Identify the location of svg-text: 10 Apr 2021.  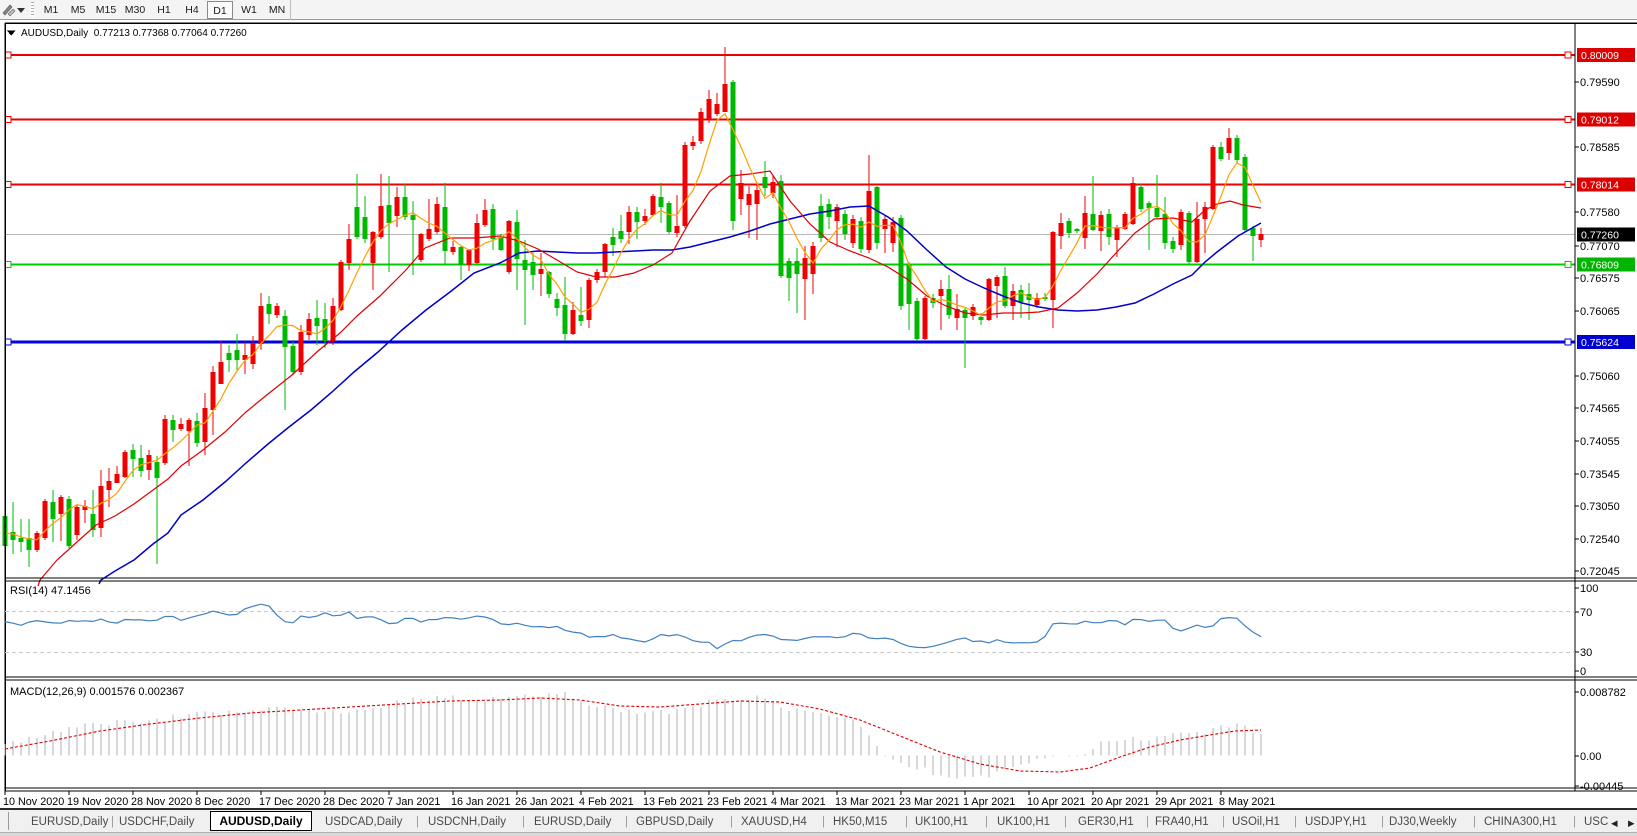
(1056, 802).